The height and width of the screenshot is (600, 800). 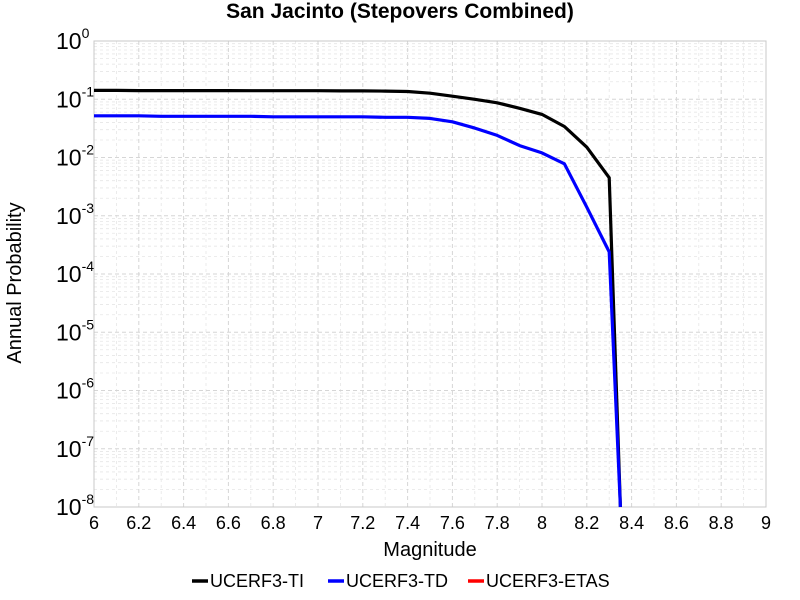 I want to click on x-tick-label: 8.6, so click(x=676, y=523).